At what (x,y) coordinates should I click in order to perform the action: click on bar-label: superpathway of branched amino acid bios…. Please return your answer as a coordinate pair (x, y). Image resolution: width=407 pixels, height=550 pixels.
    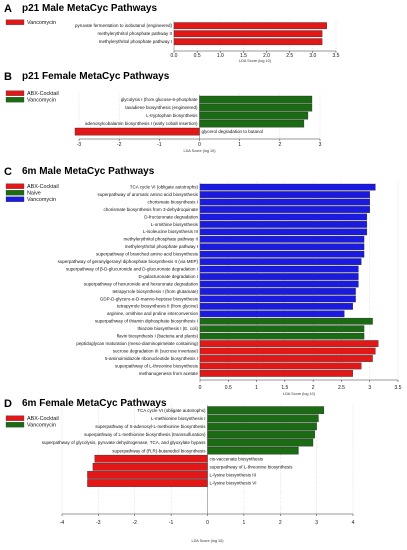
    Looking at the image, I should click on (147, 254).